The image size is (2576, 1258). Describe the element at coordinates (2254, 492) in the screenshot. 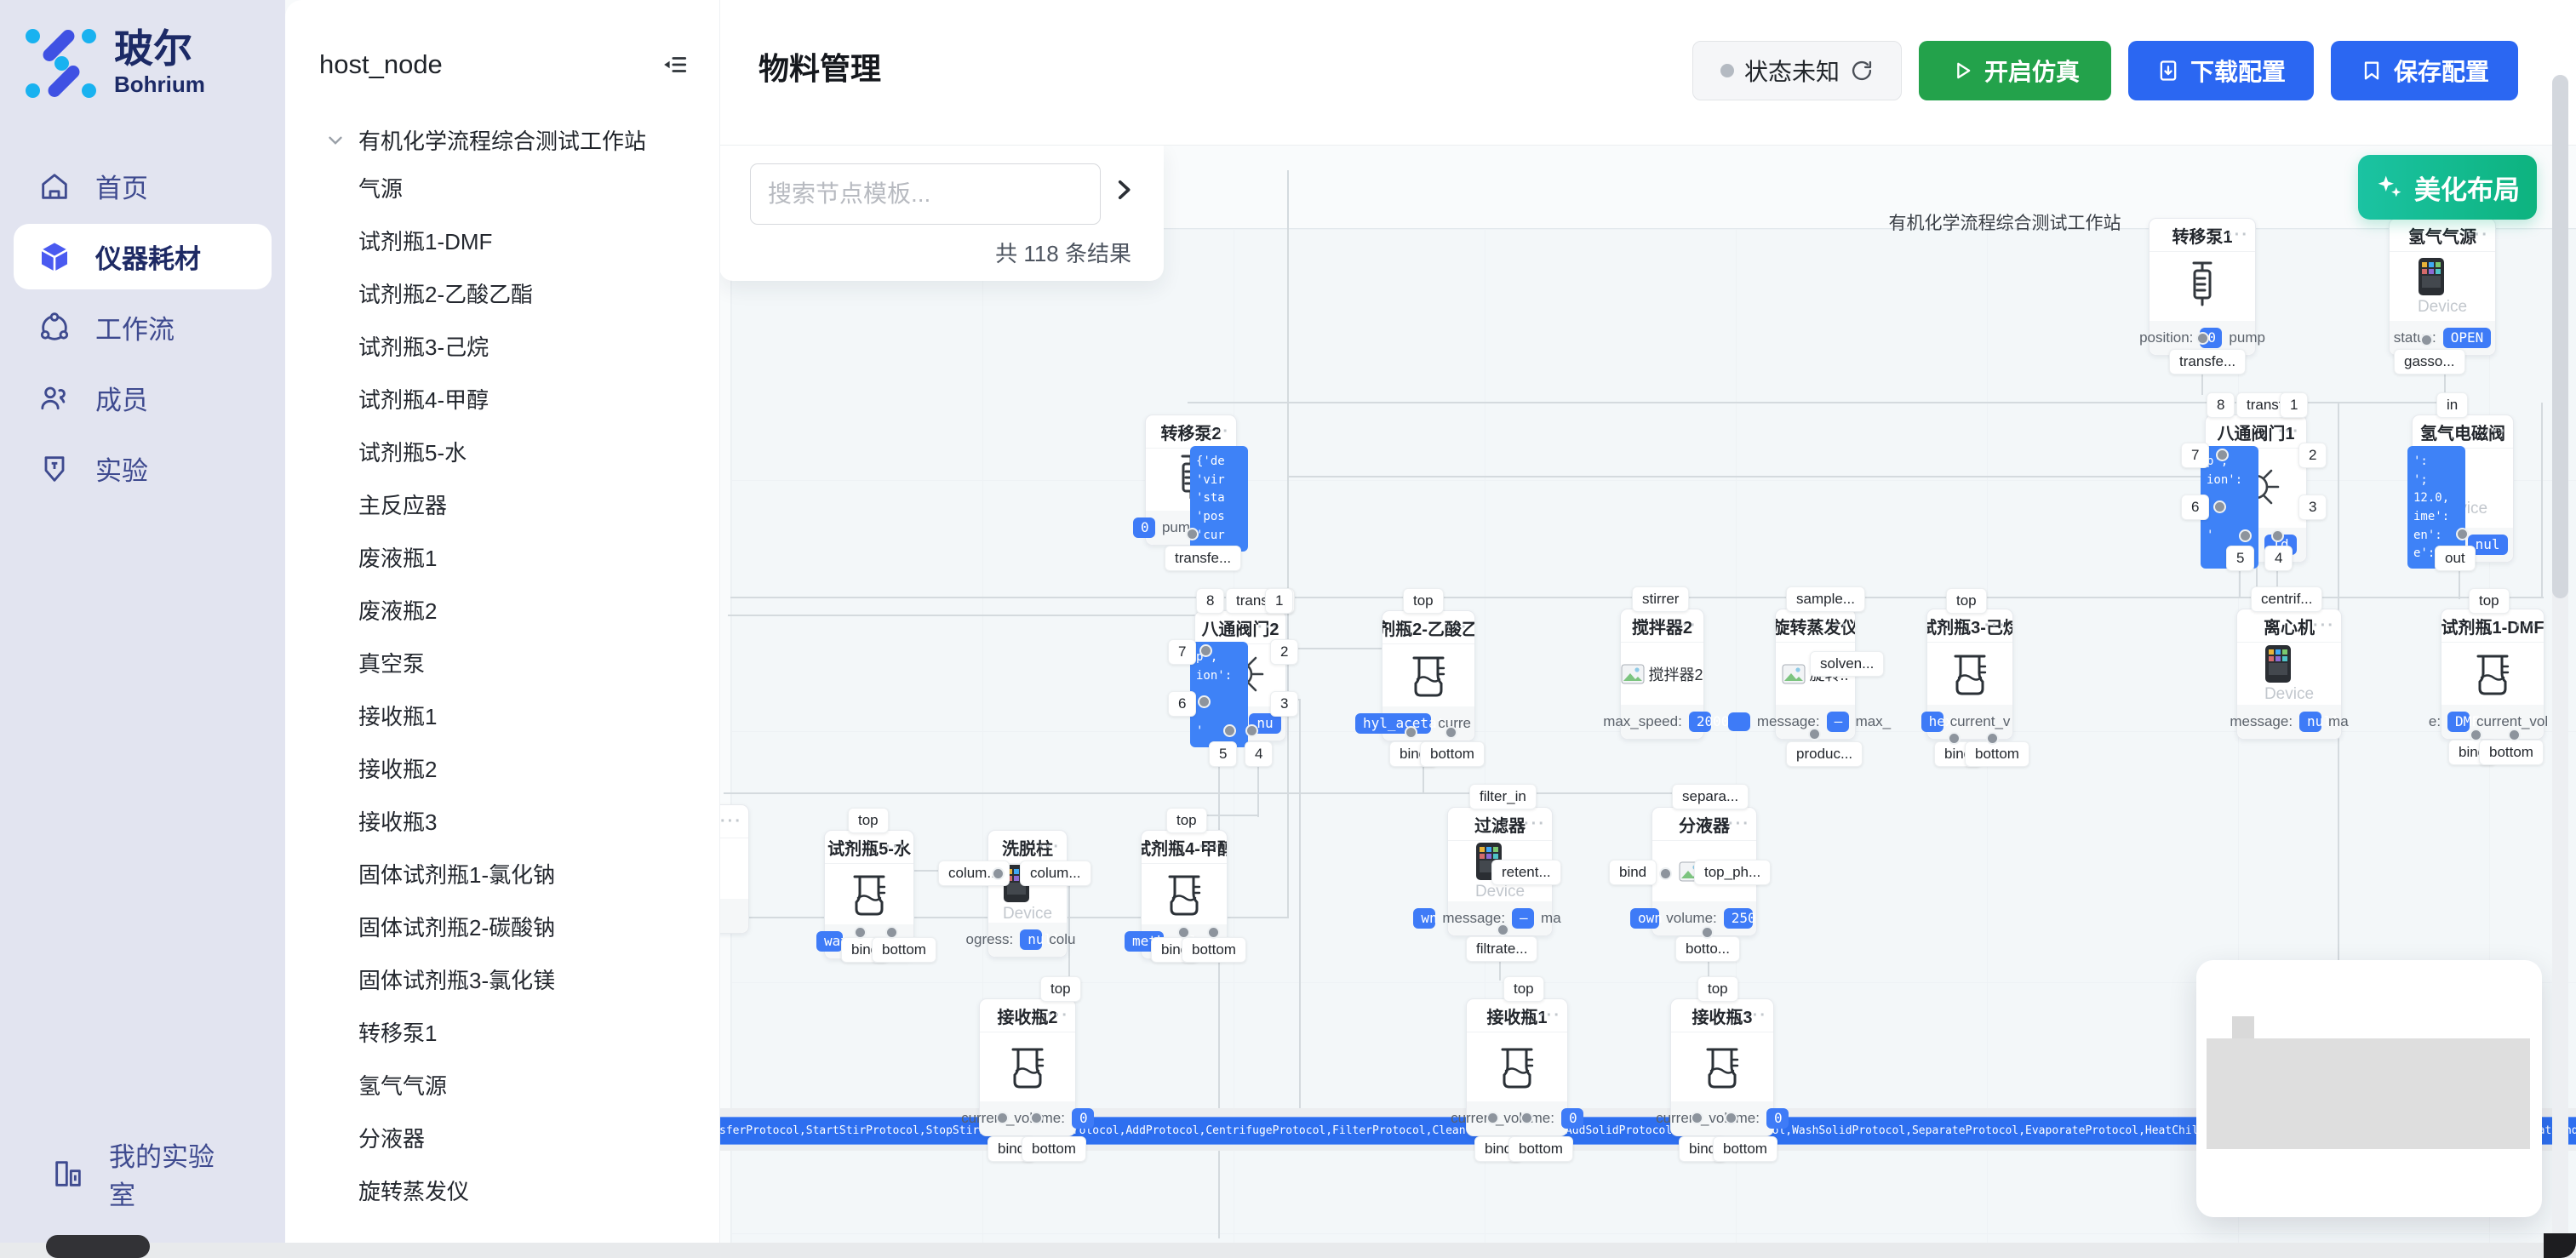

I see `graph-node: 八通阀门1···status:Idp', ion': '` at that location.